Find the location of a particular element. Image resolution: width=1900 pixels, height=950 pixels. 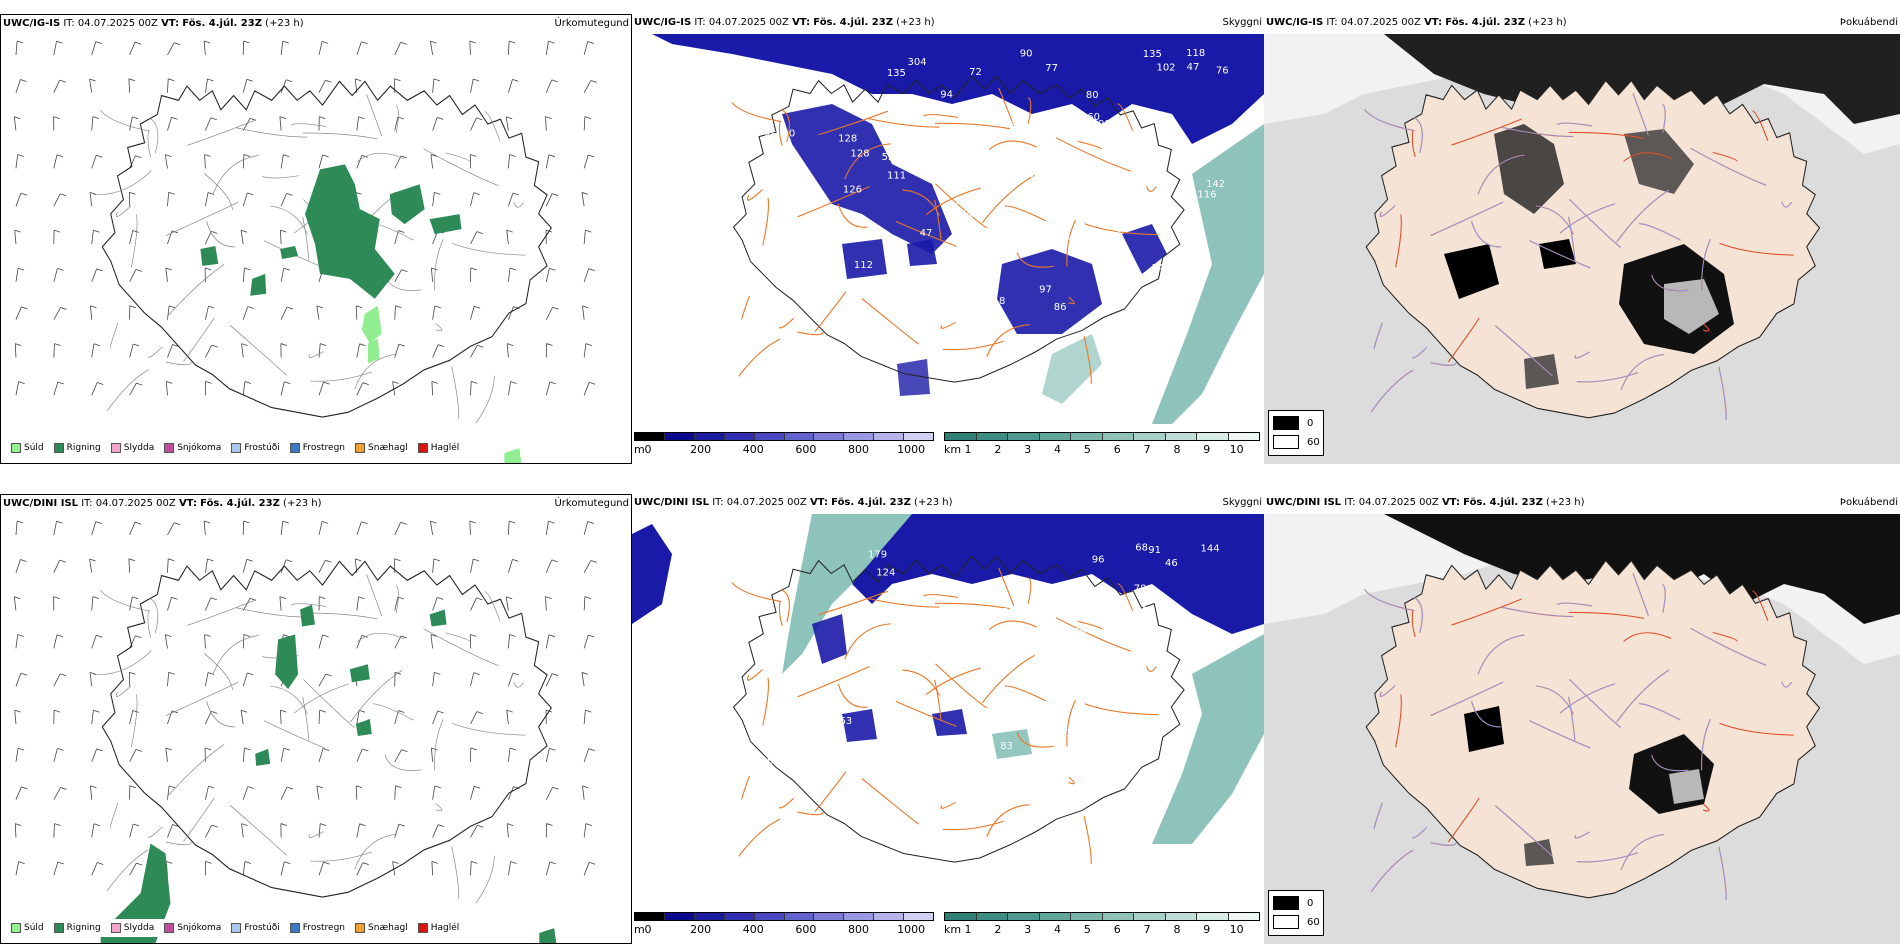

cloud-base-label: 107 is located at coordinates (1078, 253).